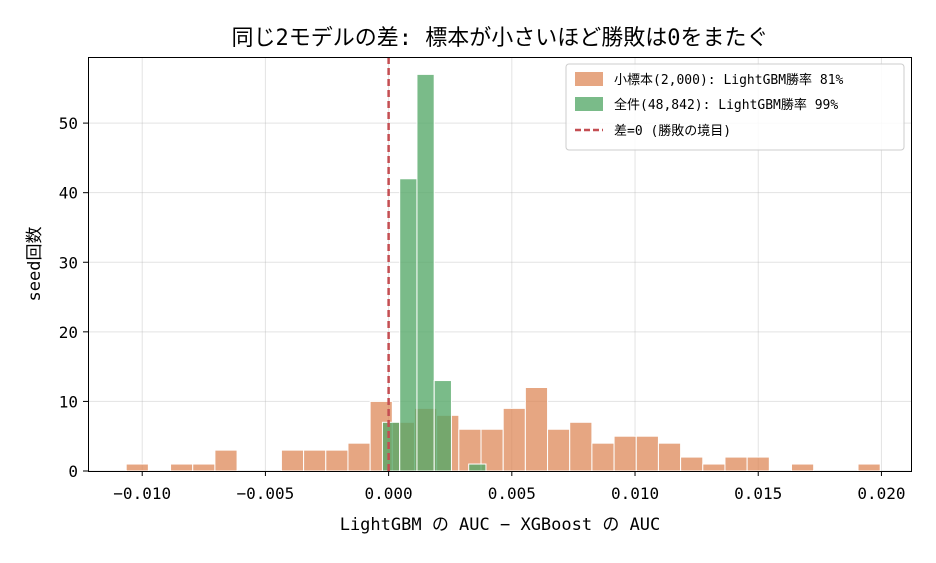 The height and width of the screenshot is (563, 936). I want to click on y-axis-label: seed回数, so click(35, 264).